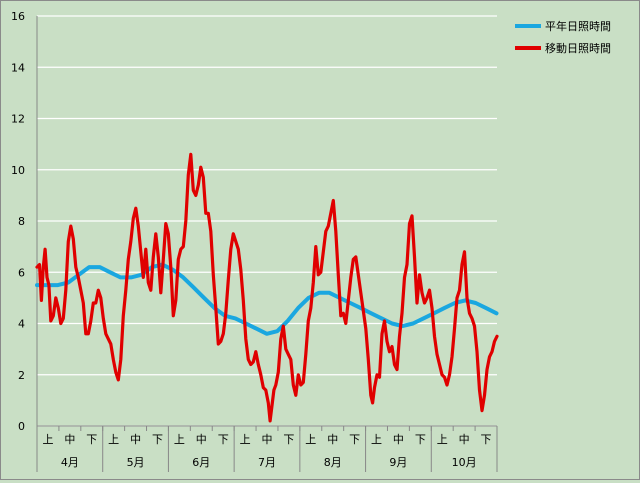  What do you see at coordinates (70, 462) in the screenshot?
I see `month-label: 4月` at bounding box center [70, 462].